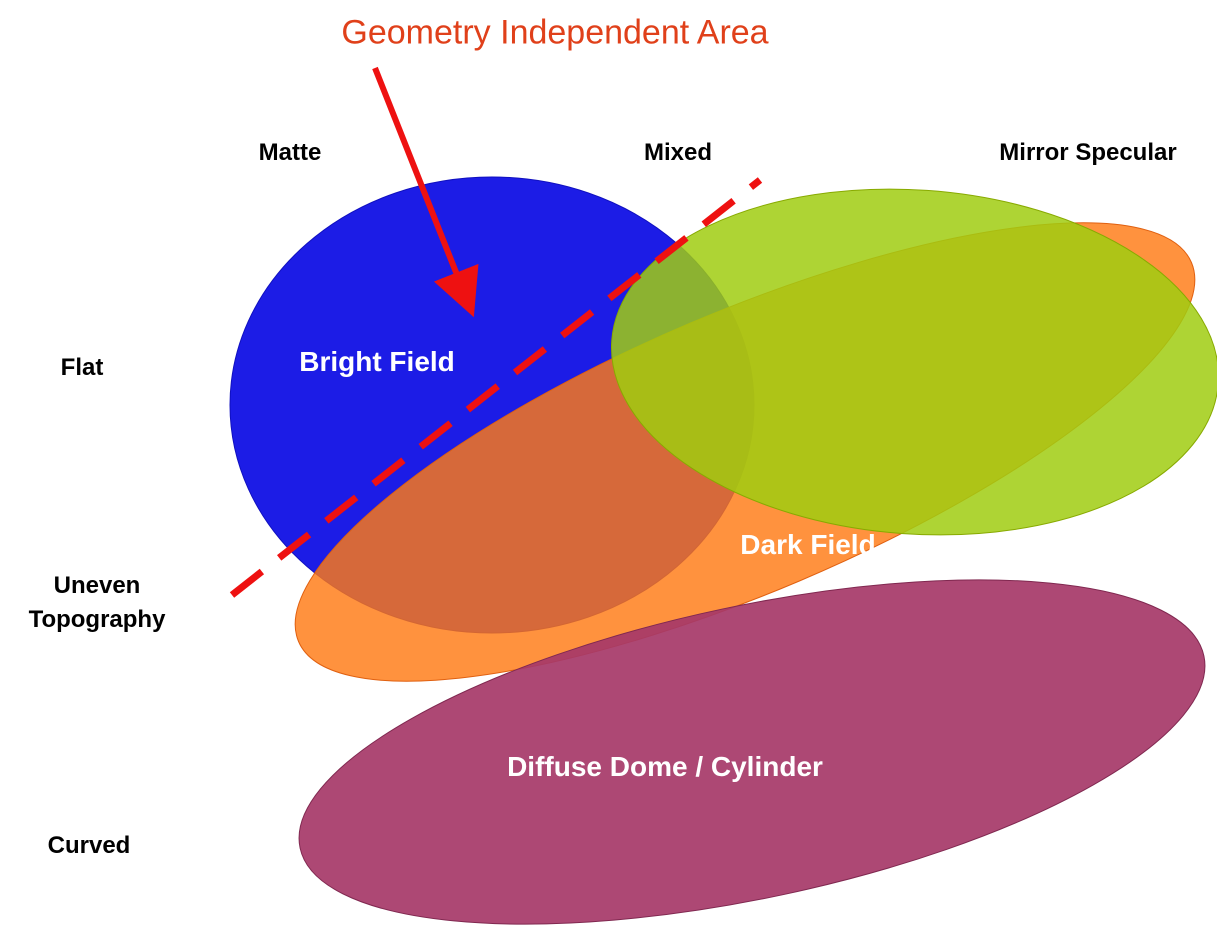 This screenshot has width=1217, height=946. Describe the element at coordinates (665, 766) in the screenshot. I see `region-label: Diffuse Dome / Cylinder` at that location.